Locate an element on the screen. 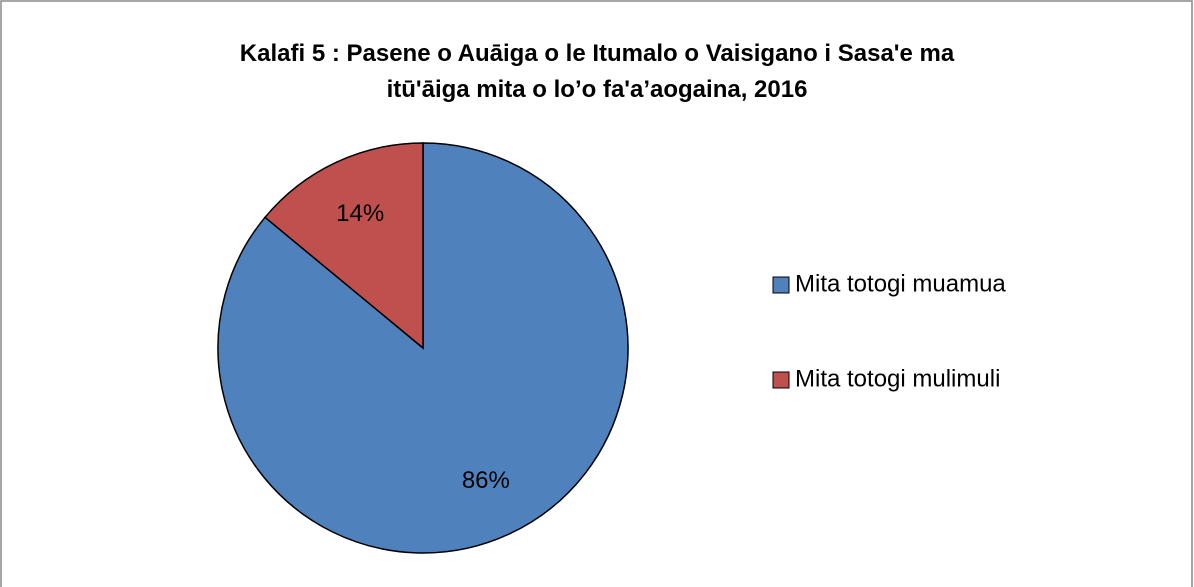  legend-label: Mita totogi muamua is located at coordinates (900, 283).